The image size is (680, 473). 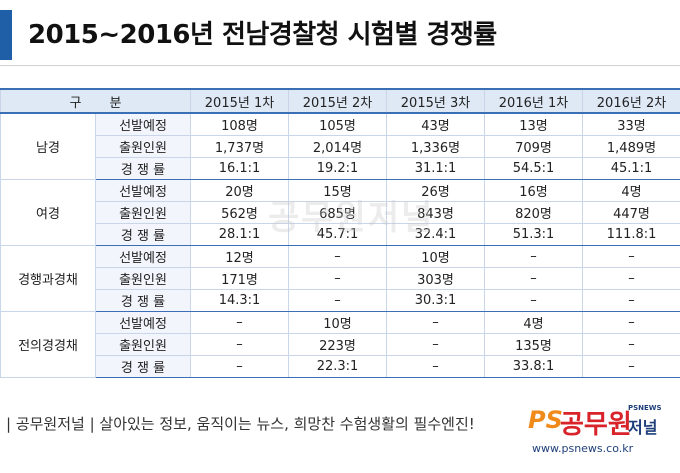 What do you see at coordinates (239, 212) in the screenshot?
I see `table-cell: 562명` at bounding box center [239, 212].